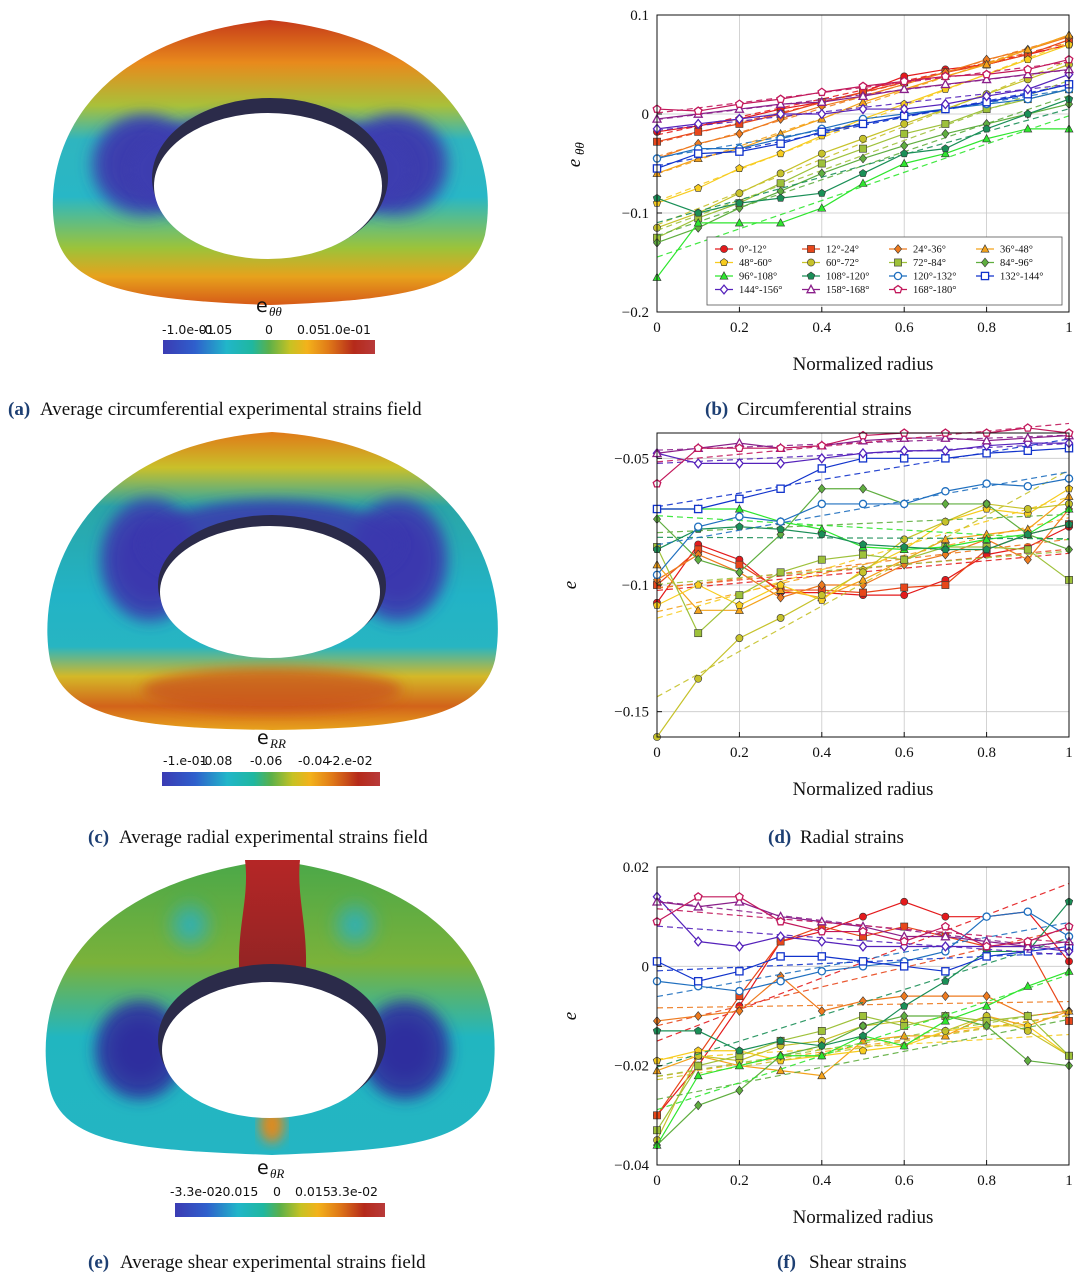  Describe the element at coordinates (635, 313) in the screenshot. I see `chart-b-ytick-label-0: −0.2` at that location.